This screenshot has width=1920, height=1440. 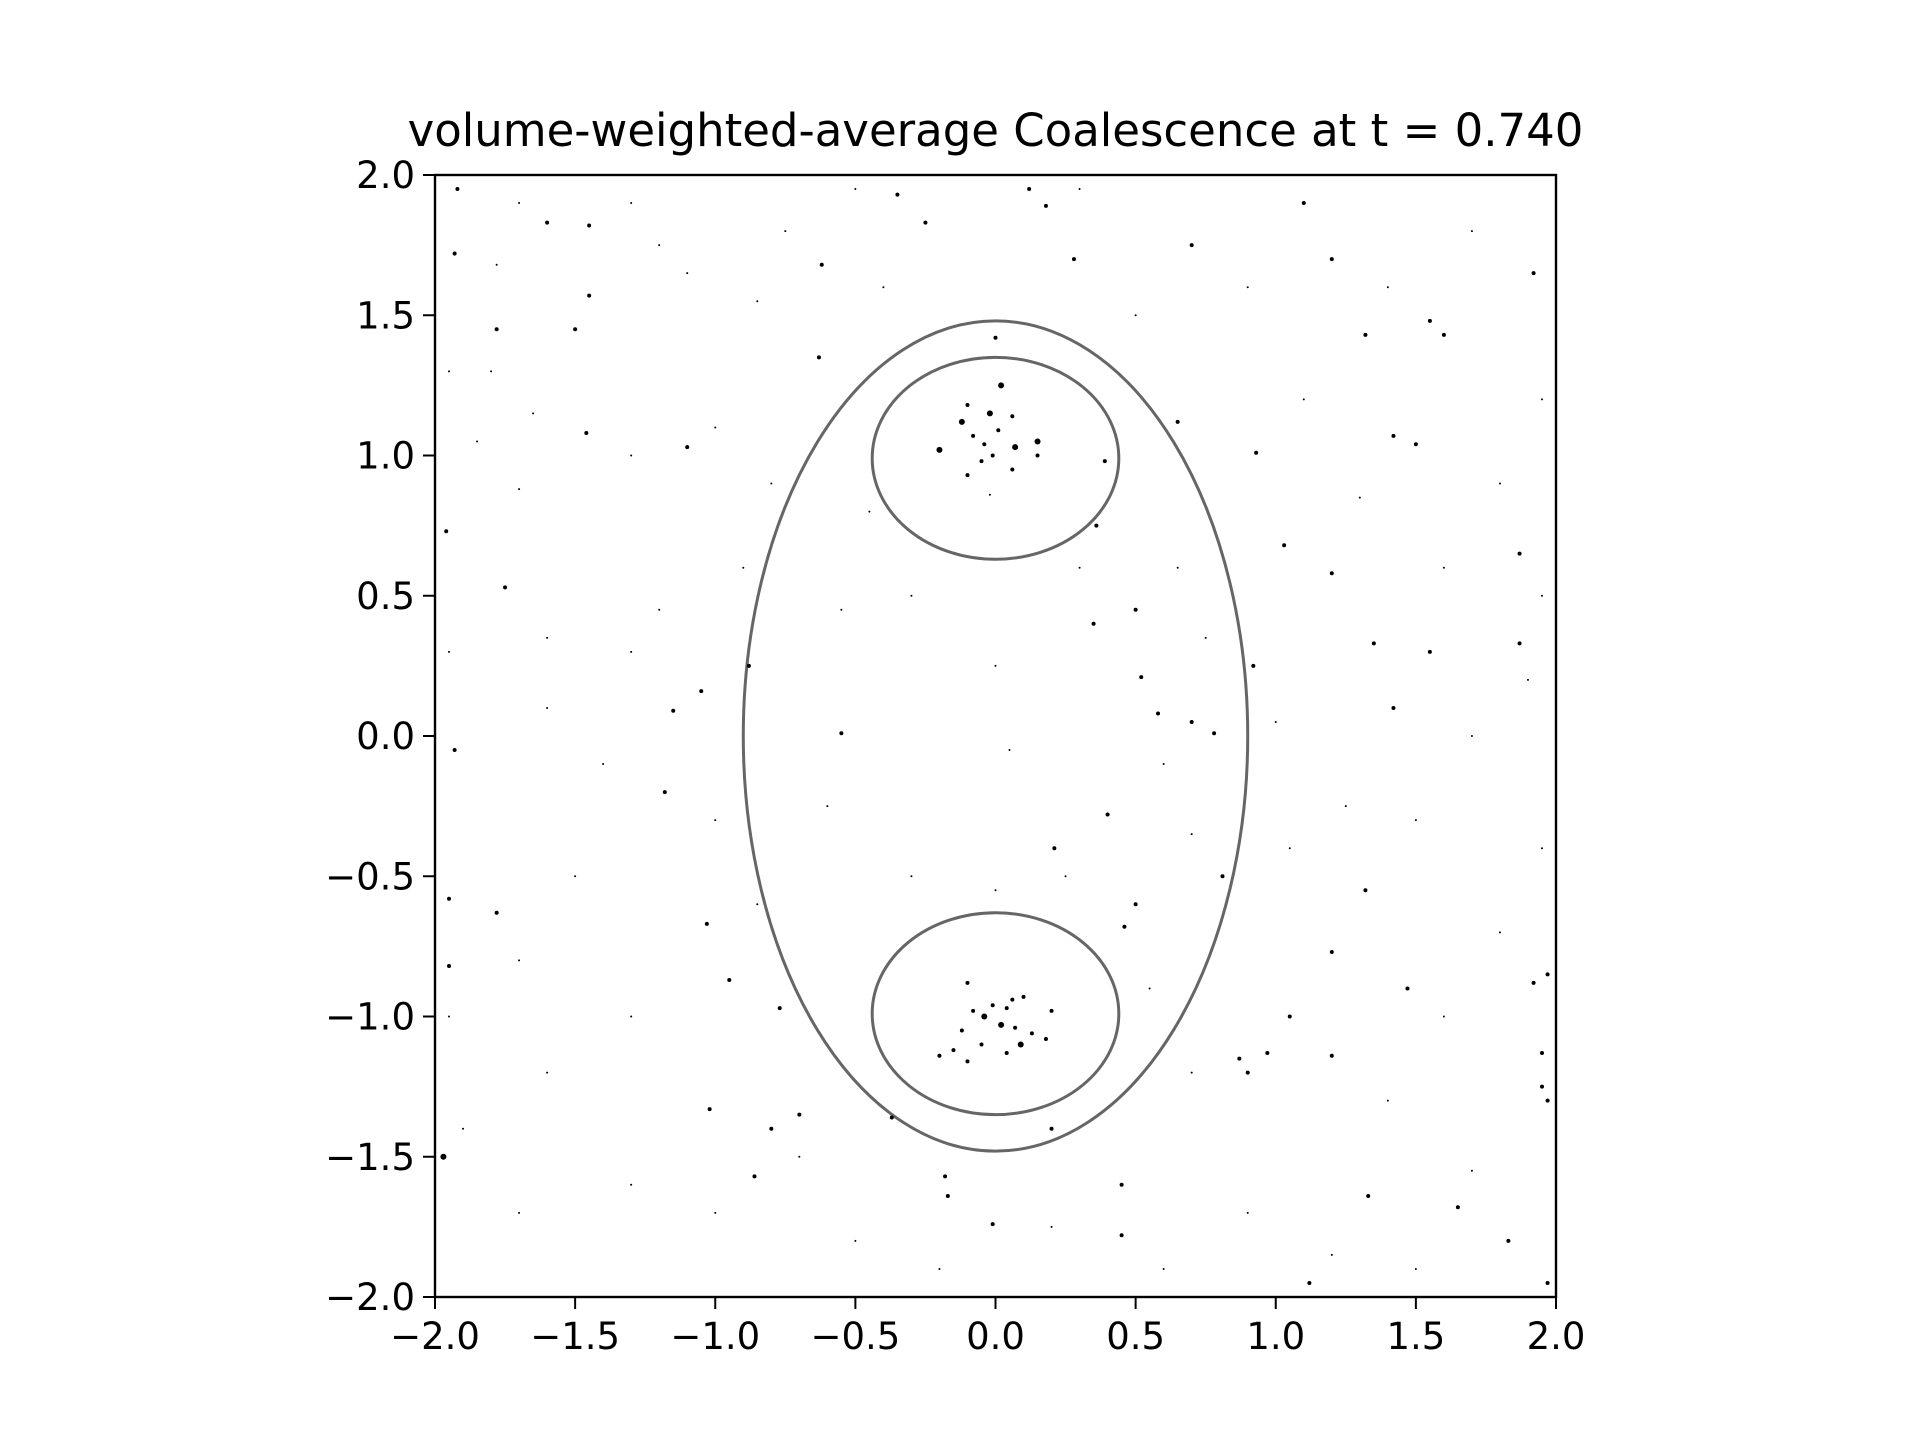 What do you see at coordinates (385, 175) in the screenshot?
I see `y-tick-label: 2.0` at bounding box center [385, 175].